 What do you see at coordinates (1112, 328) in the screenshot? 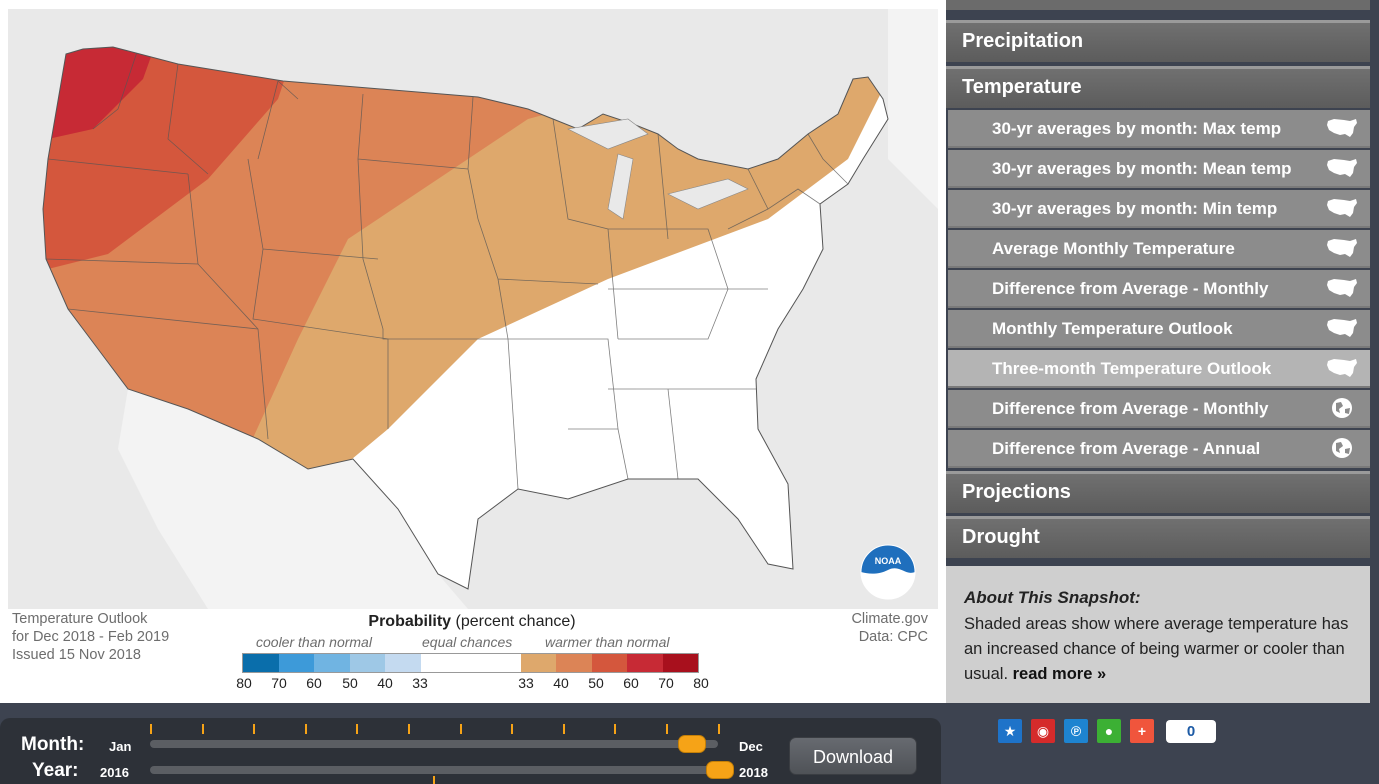
I see `sidebar-item-label: Monthly Temperature Outlook` at bounding box center [1112, 328].